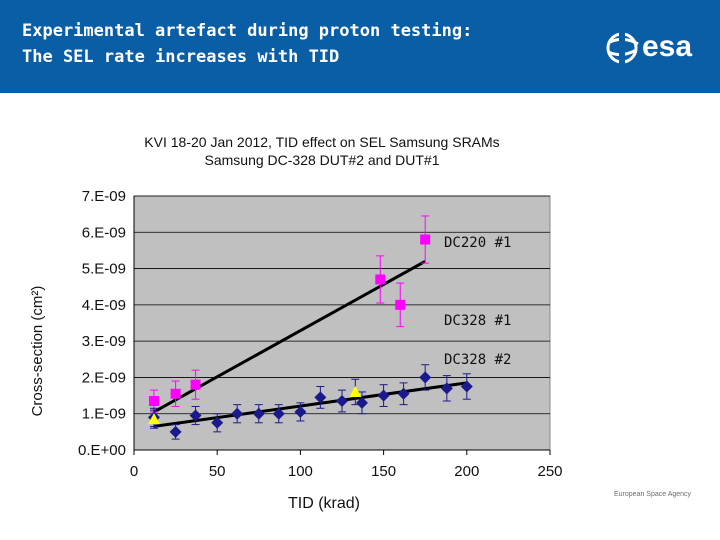 The height and width of the screenshot is (540, 720). I want to click on y-tick-label: 0.E+00, so click(102, 450).